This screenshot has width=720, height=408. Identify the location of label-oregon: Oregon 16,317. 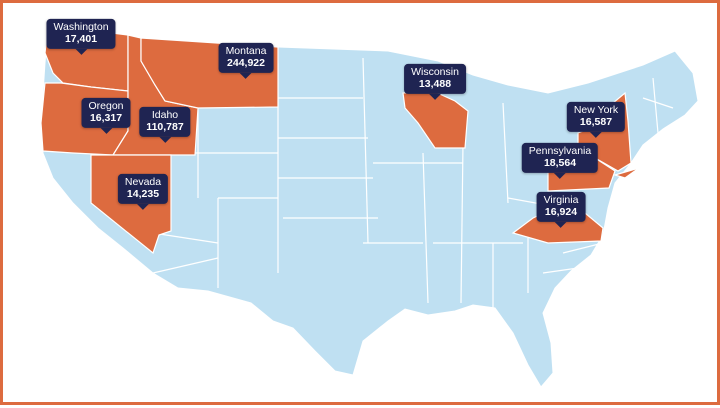
(106, 116).